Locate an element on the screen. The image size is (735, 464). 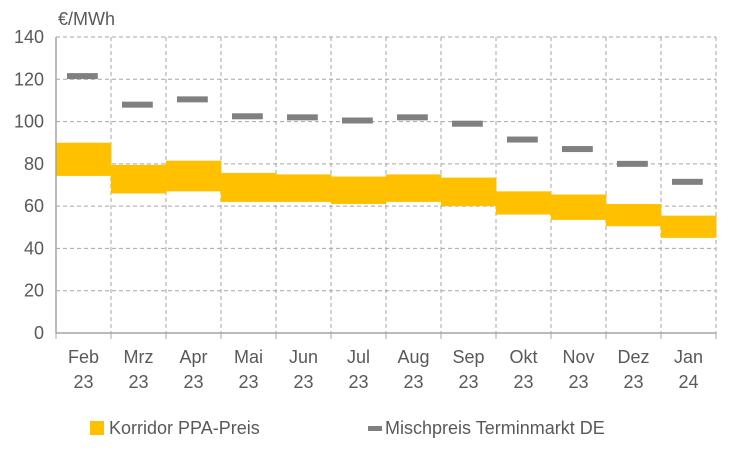
x-tick-label-month: Aug is located at coordinates (413, 357).